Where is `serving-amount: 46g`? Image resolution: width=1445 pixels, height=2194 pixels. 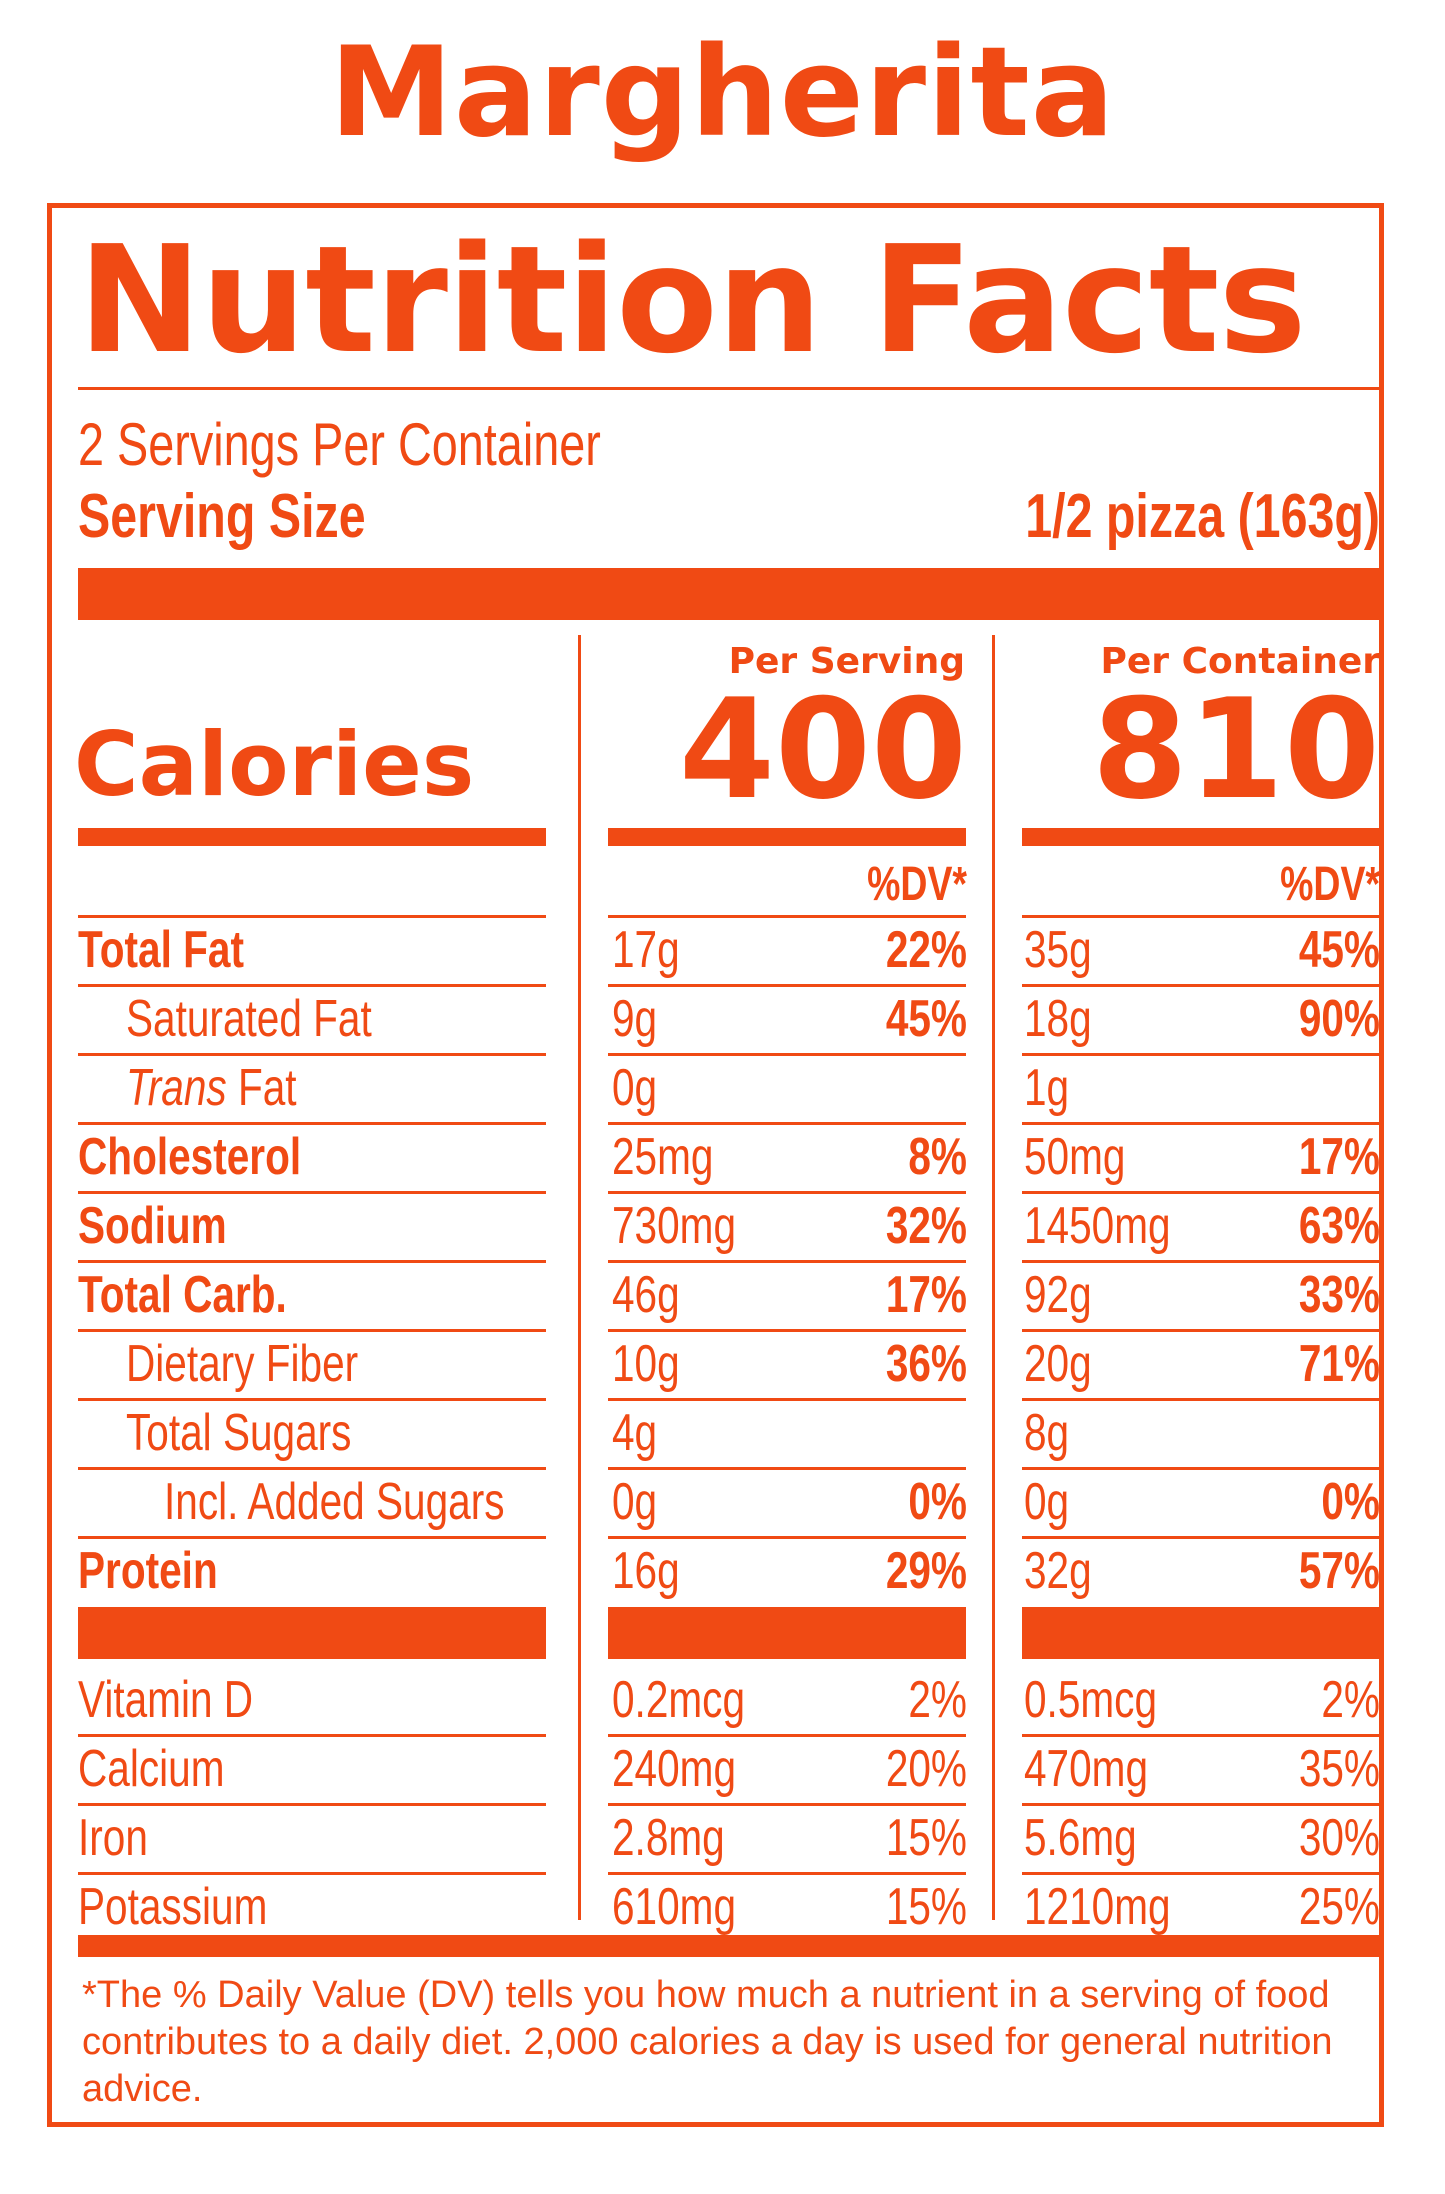
serving-amount: 46g is located at coordinates (646, 1295).